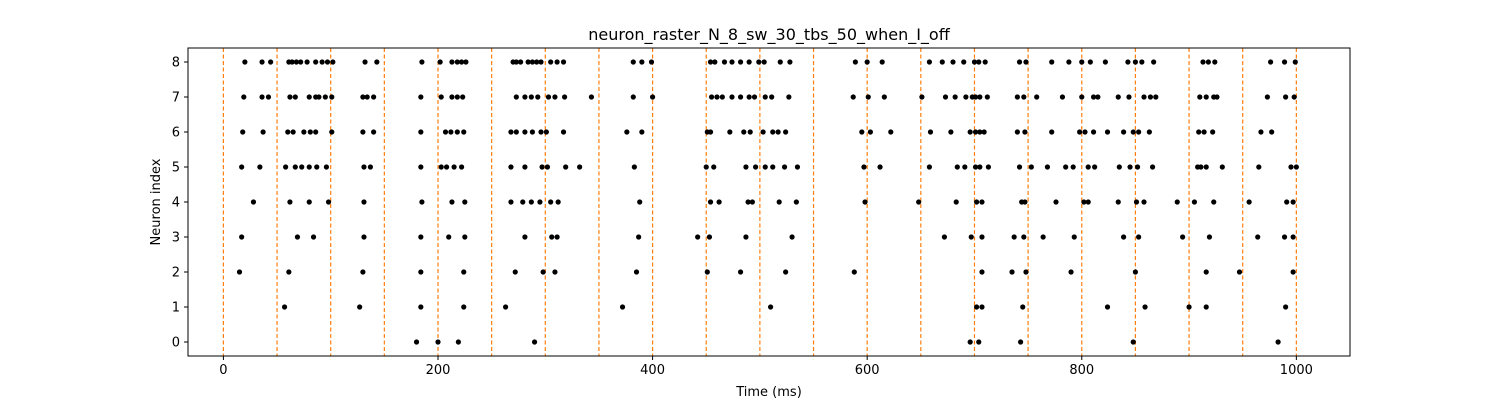  I want to click on y-tick-label: 3, so click(176, 238).